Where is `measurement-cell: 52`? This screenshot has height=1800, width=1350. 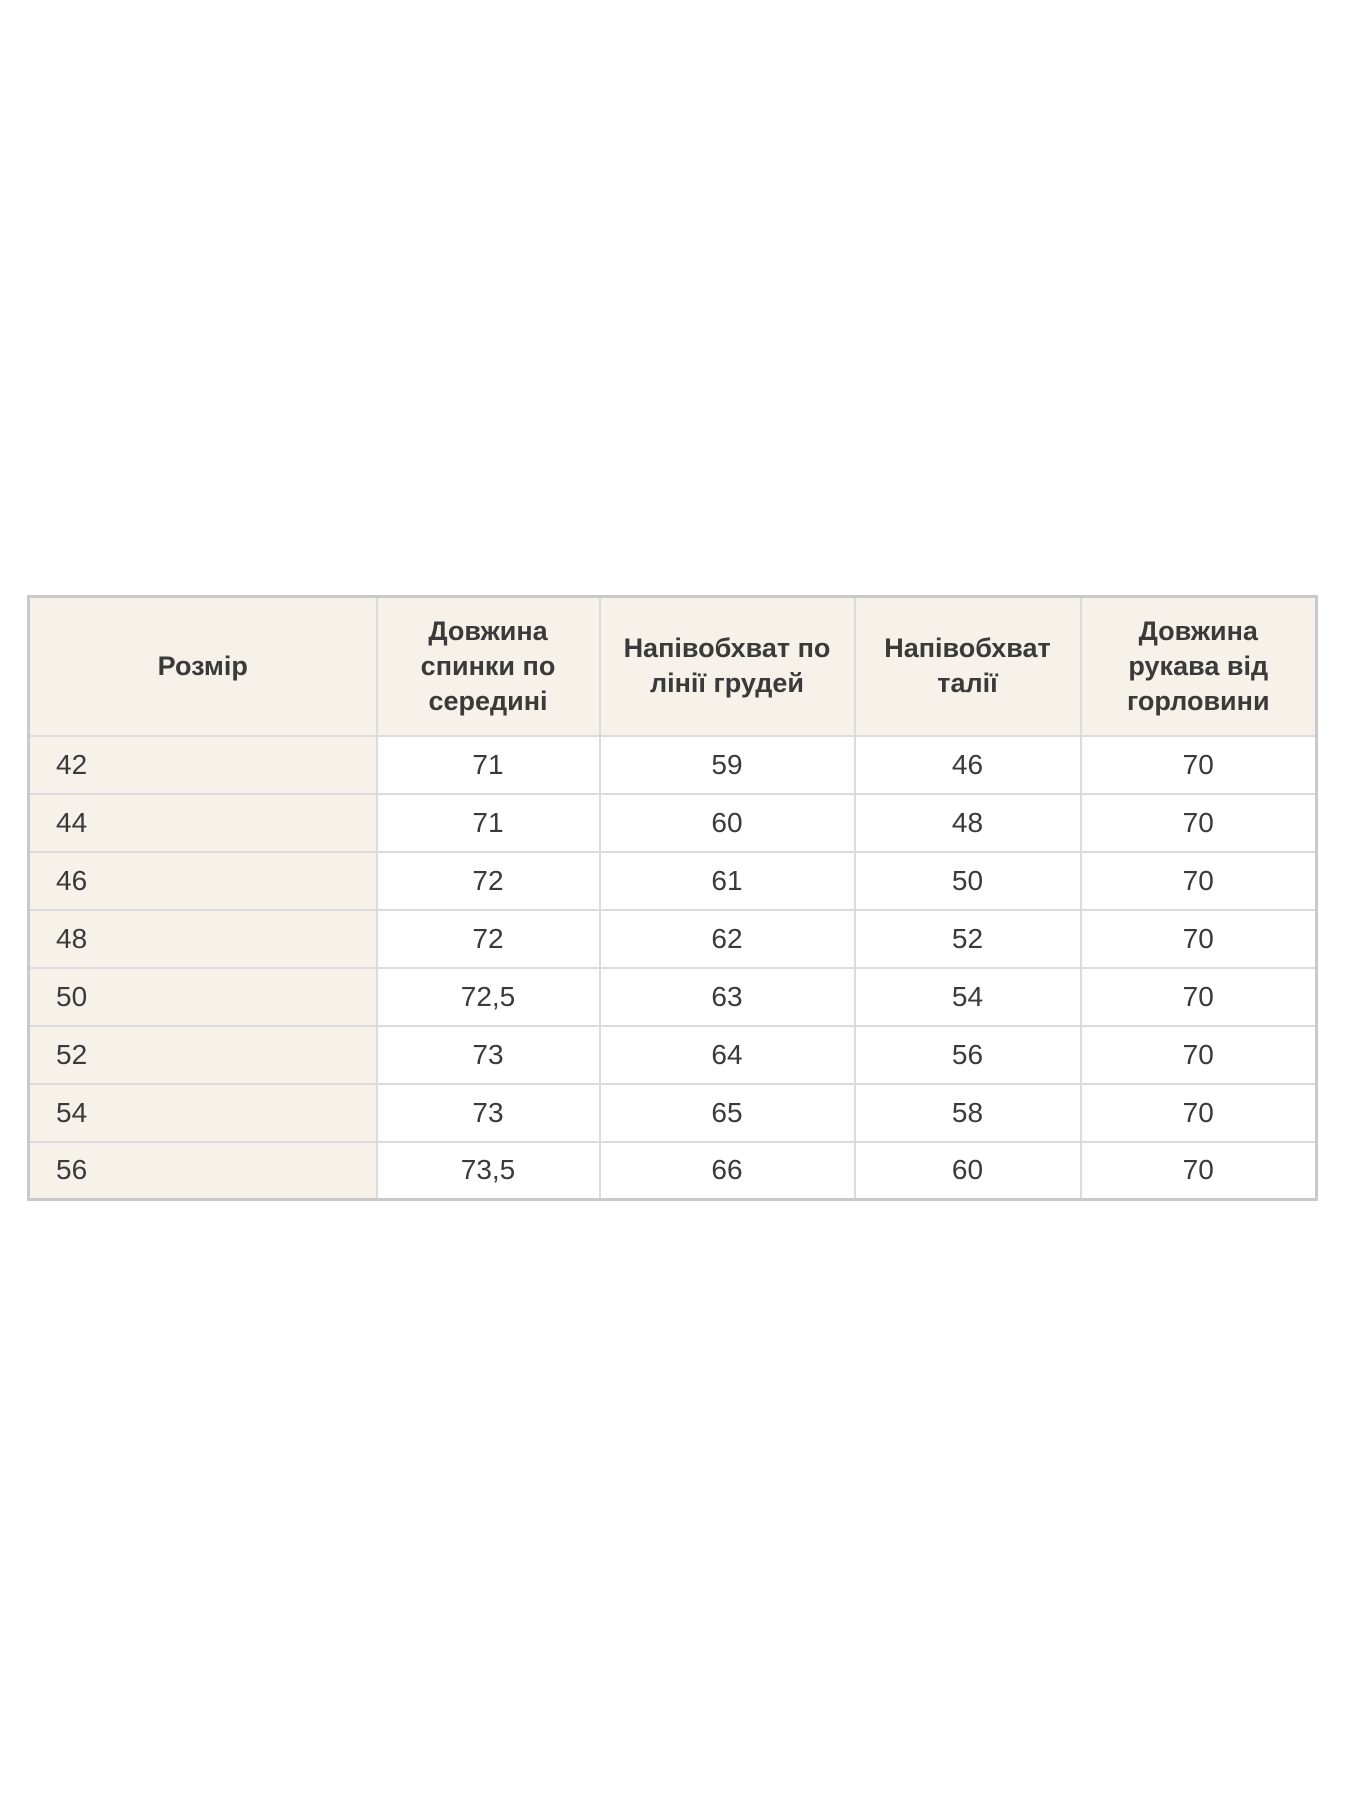
measurement-cell: 52 is located at coordinates (967, 938).